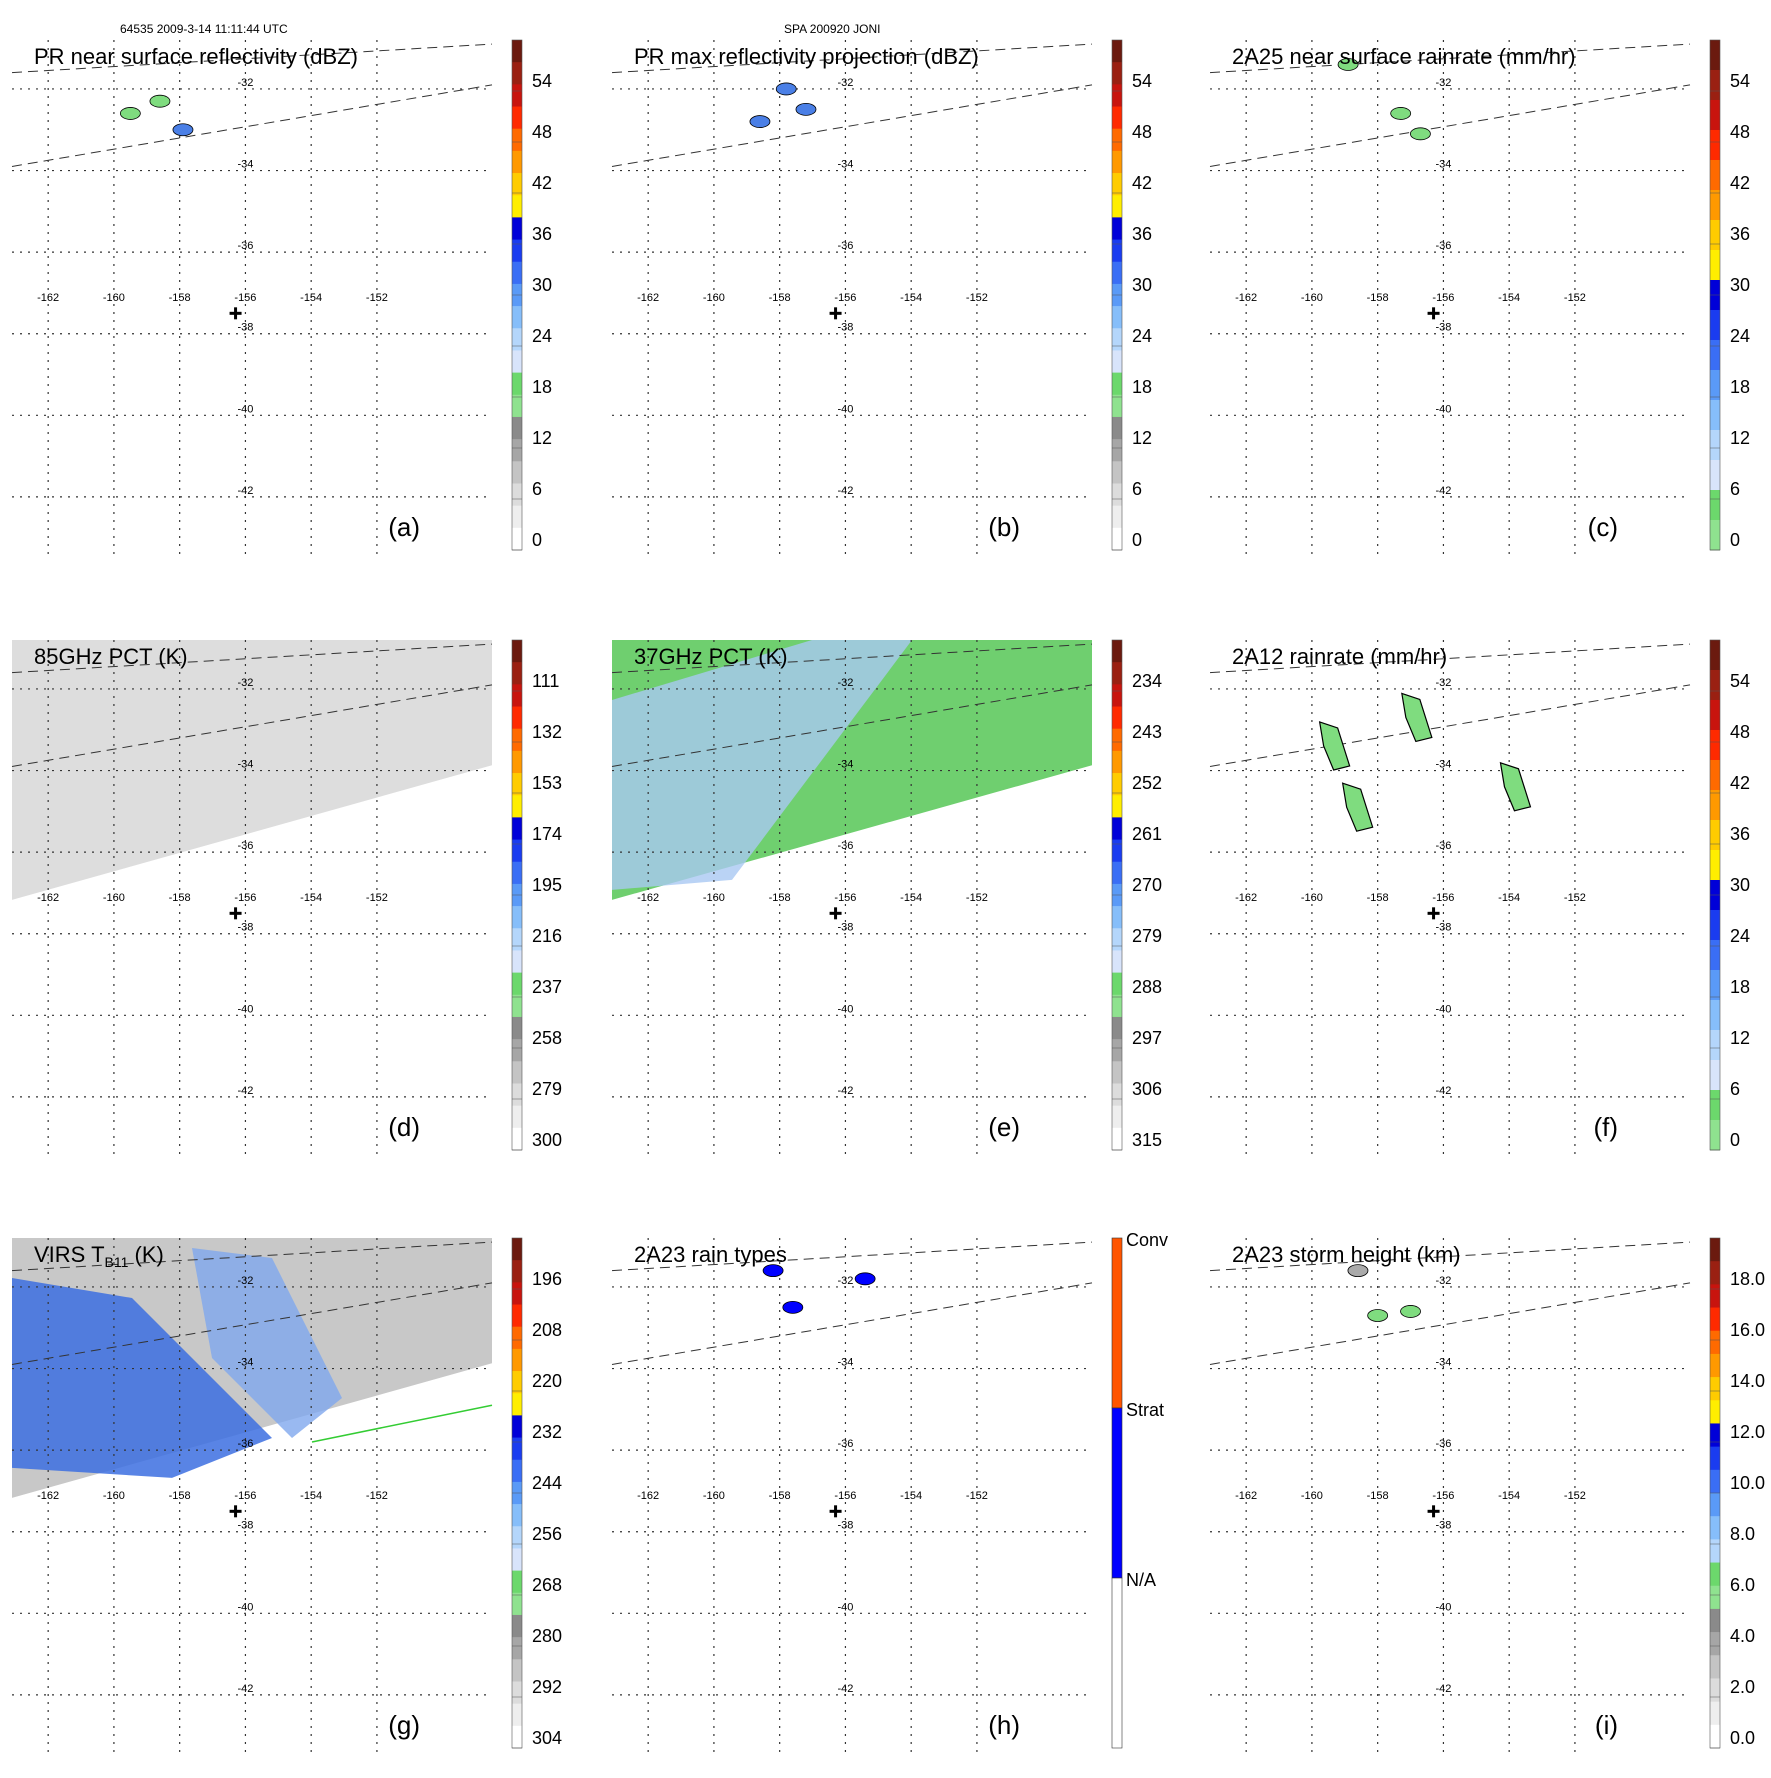 This screenshot has width=1771, height=1778. Describe the element at coordinates (1735, 489) in the screenshot. I see `colorbar-label: 6` at that location.